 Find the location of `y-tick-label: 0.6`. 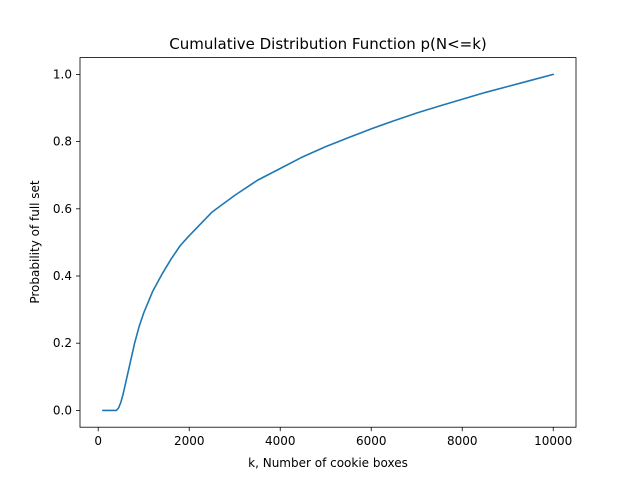

y-tick-label: 0.6 is located at coordinates (62, 209).